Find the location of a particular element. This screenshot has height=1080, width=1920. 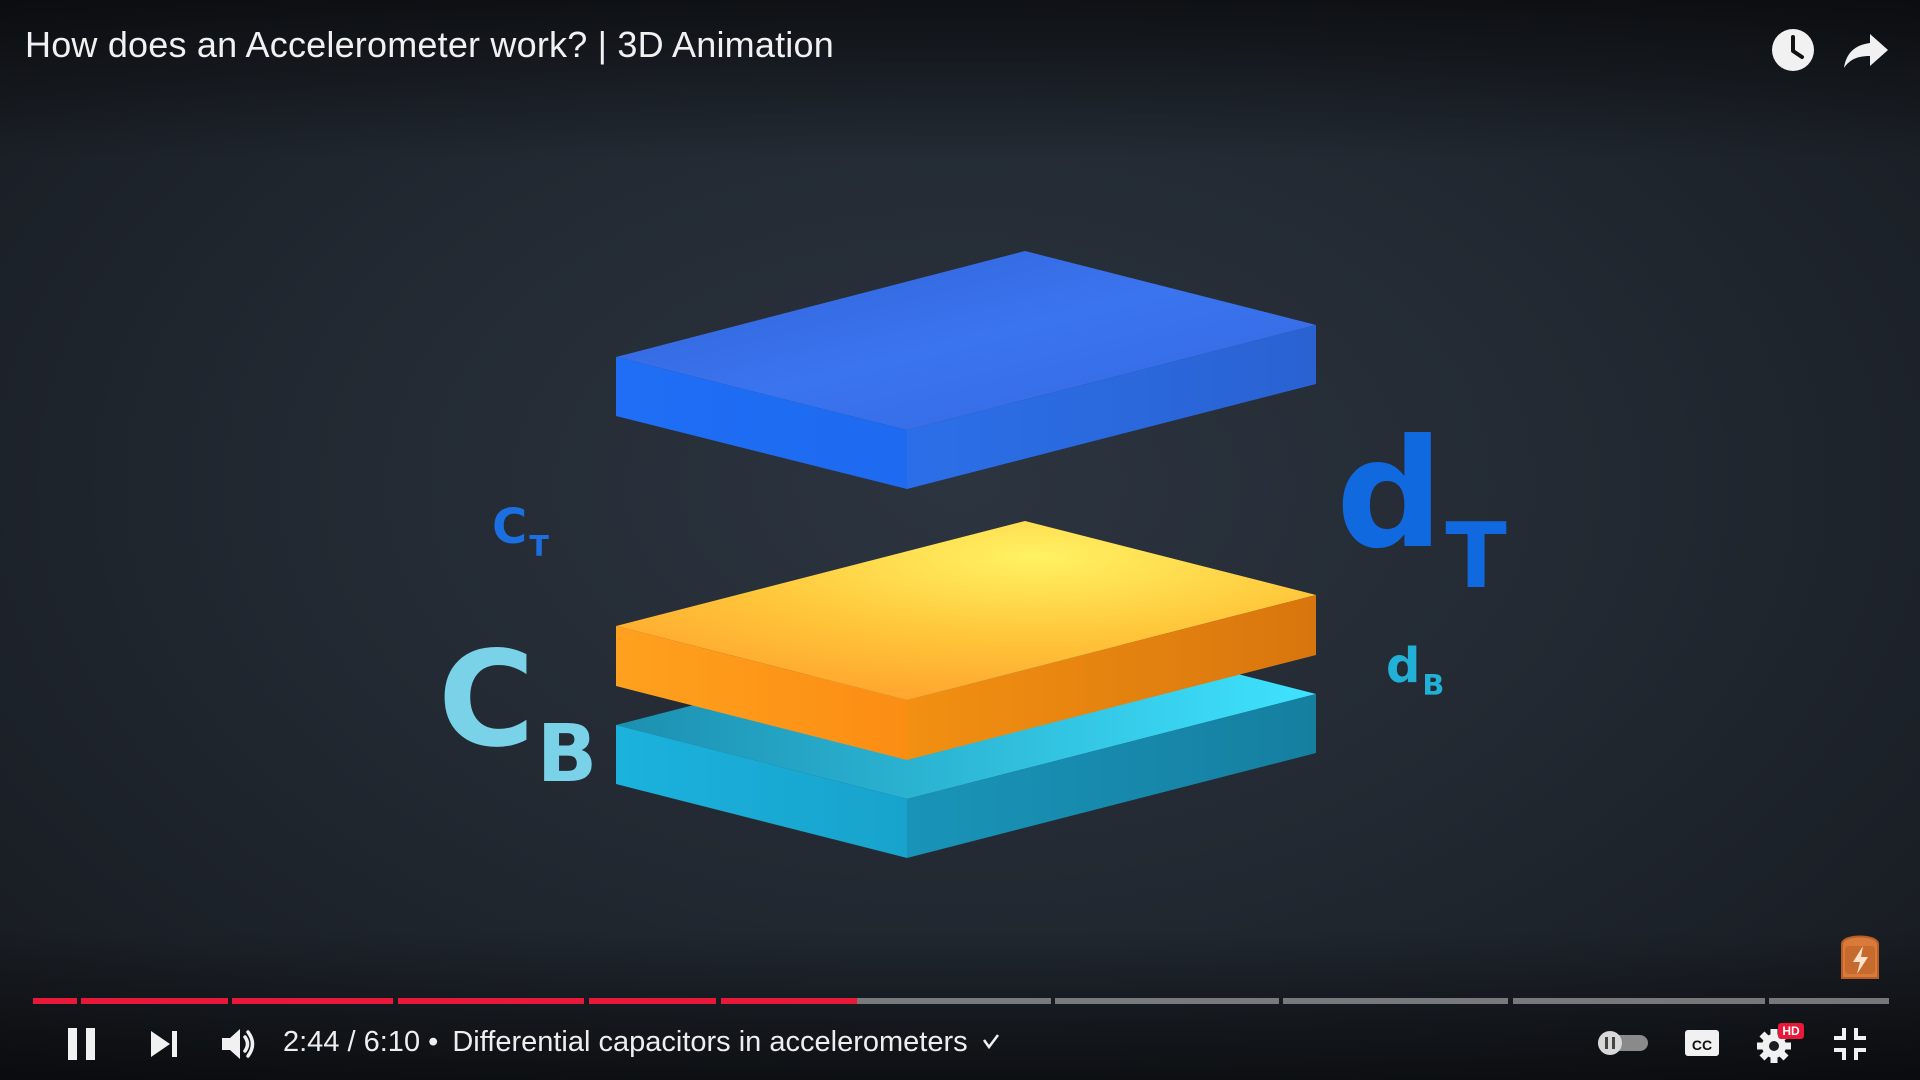

middle-plate is located at coordinates (966, 640).